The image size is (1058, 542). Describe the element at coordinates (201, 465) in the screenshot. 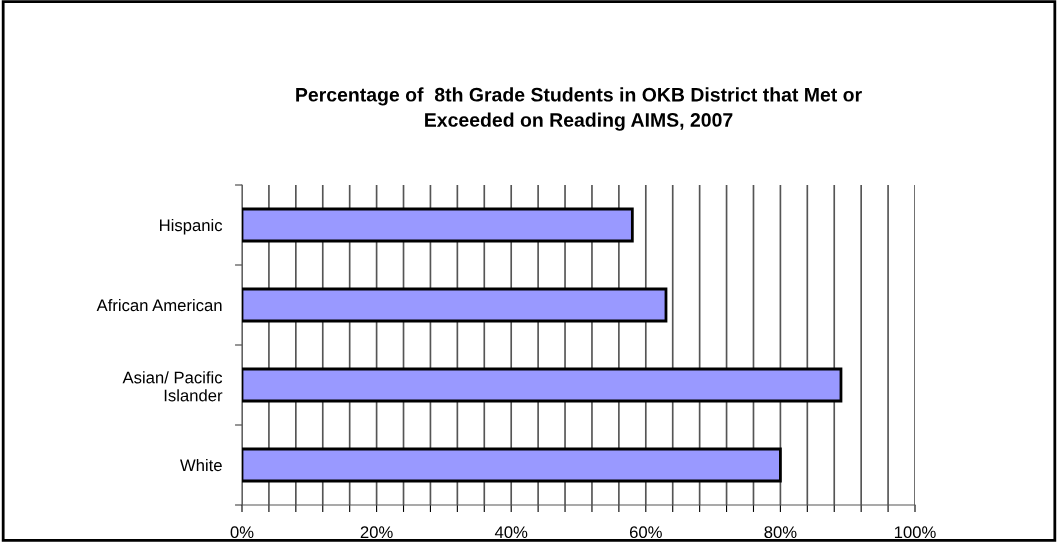

I see `y-tick-label: White` at that location.